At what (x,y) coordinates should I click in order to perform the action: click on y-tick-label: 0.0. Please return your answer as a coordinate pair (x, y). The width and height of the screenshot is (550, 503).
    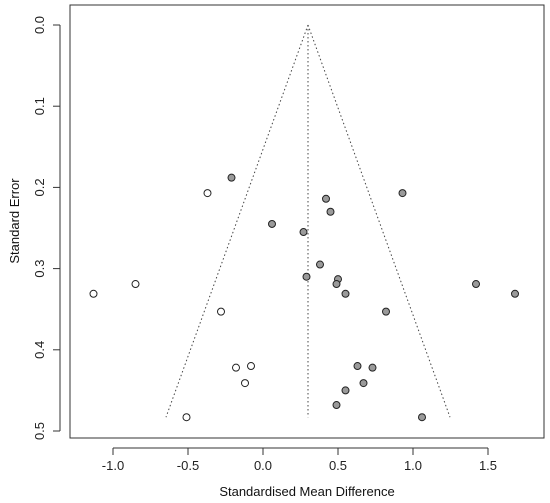
    Looking at the image, I should click on (39, 25).